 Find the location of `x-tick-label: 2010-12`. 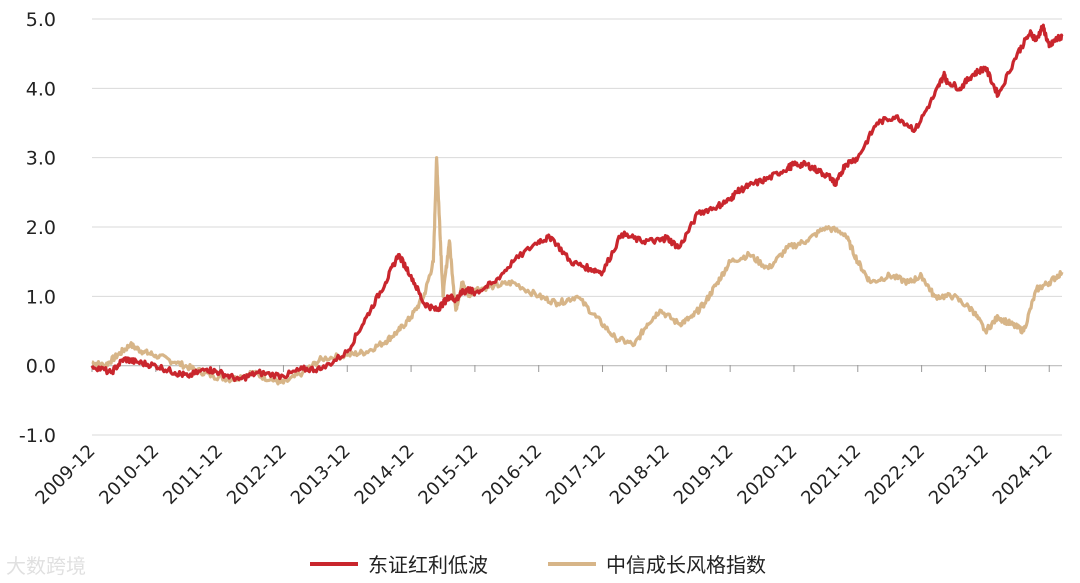

x-tick-label: 2010-12 is located at coordinates (129, 475).